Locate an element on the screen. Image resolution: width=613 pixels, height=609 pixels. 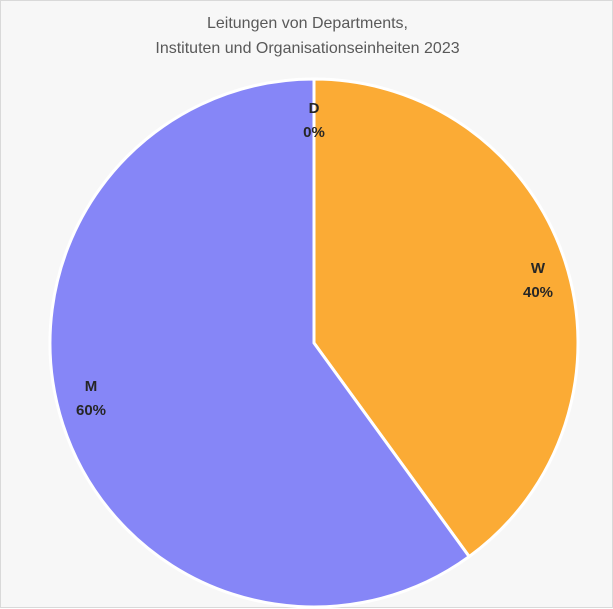
slice-percent-d: 0% is located at coordinates (314, 132).